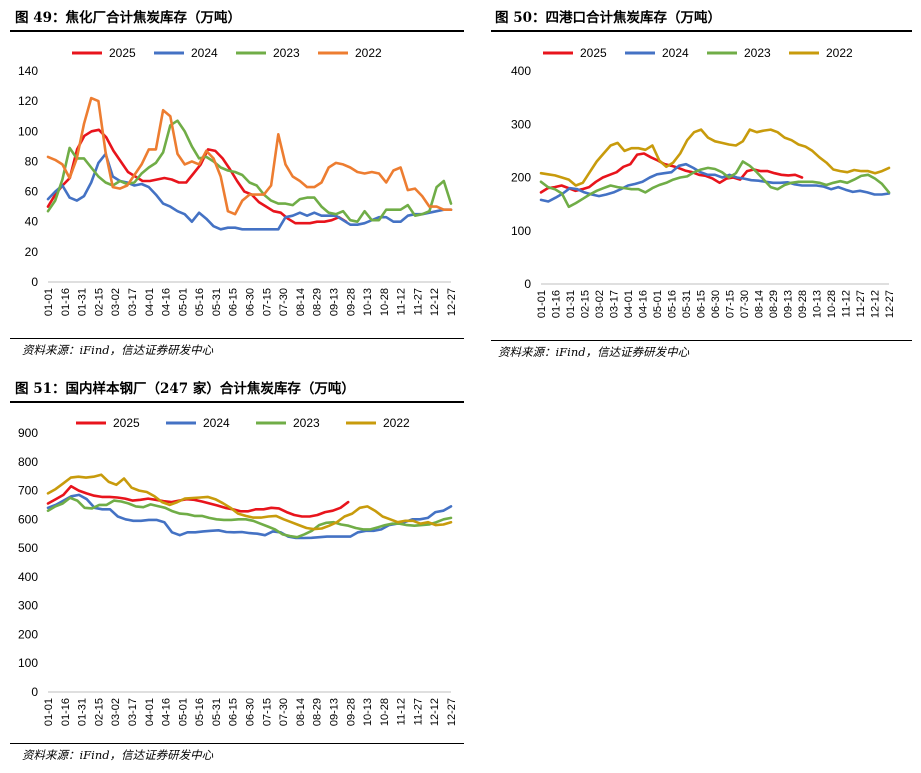 This screenshot has width=921, height=773. What do you see at coordinates (249, 516) in the screenshot?
I see `series-line-2024` at bounding box center [249, 516].